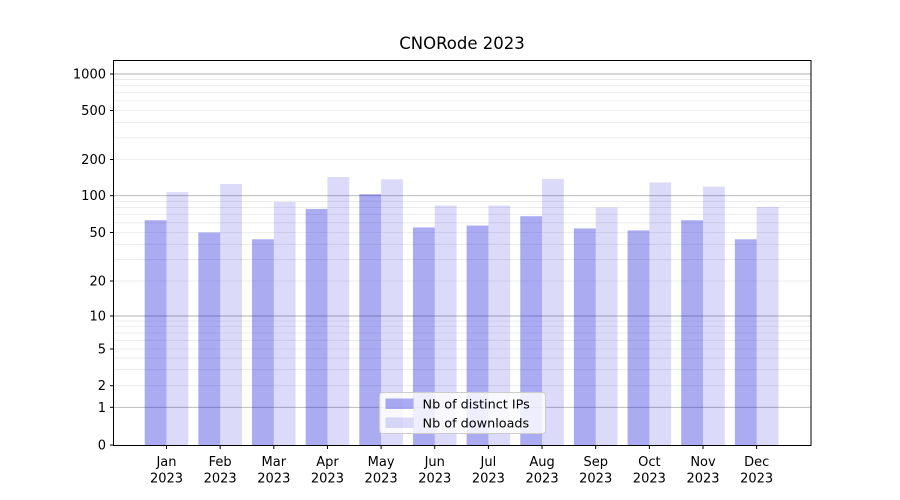 Image resolution: width=900 pixels, height=500 pixels. Describe the element at coordinates (703, 462) in the screenshot. I see `x-tick-label-month: Nov` at that location.